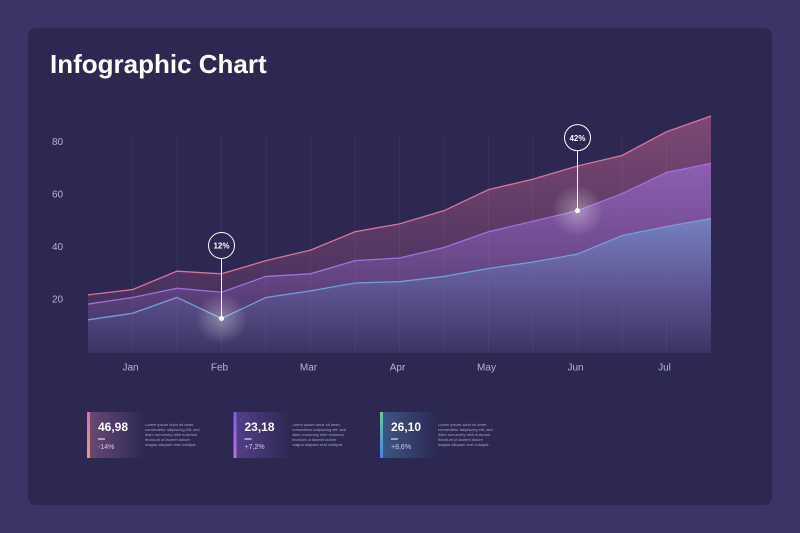 This screenshot has height=533, width=800. I want to click on x-tick-label: Apr, so click(398, 368).